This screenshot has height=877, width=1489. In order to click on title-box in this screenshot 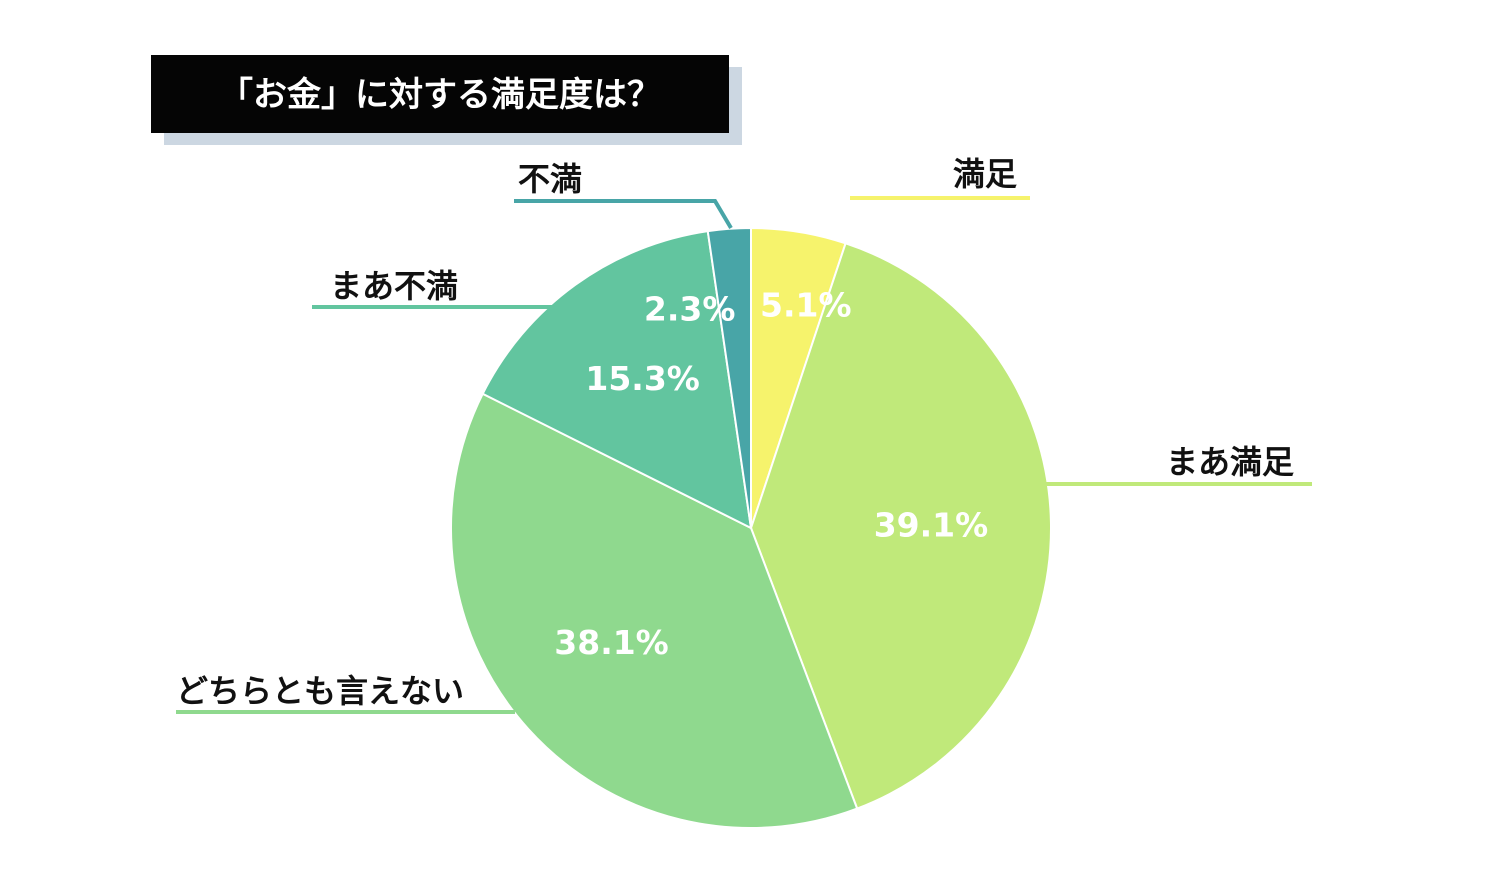, I will do `click(440, 94)`.